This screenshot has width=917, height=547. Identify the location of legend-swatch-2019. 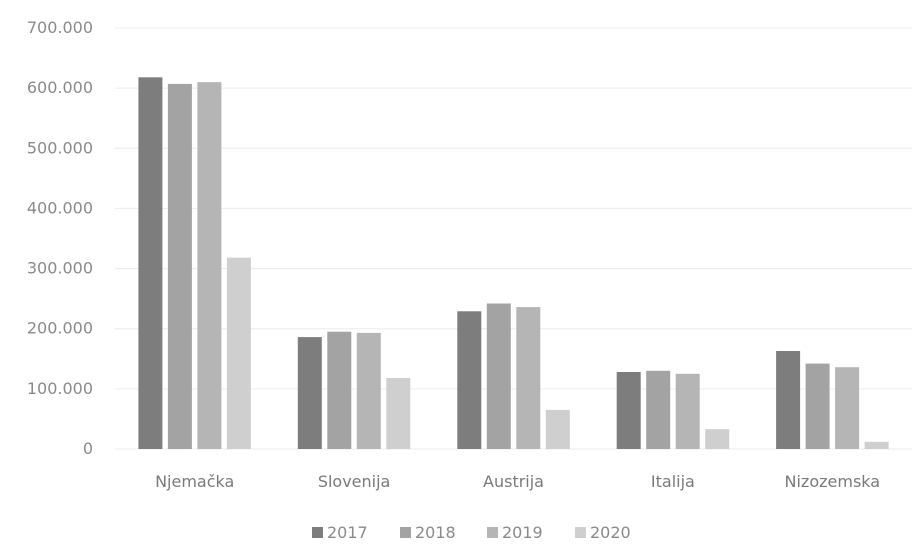
(492, 532).